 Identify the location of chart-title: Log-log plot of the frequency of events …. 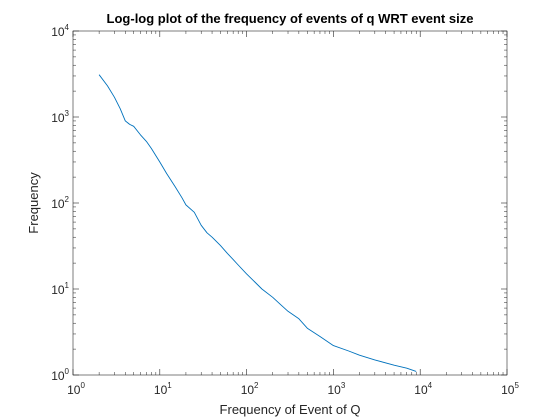
(290, 18).